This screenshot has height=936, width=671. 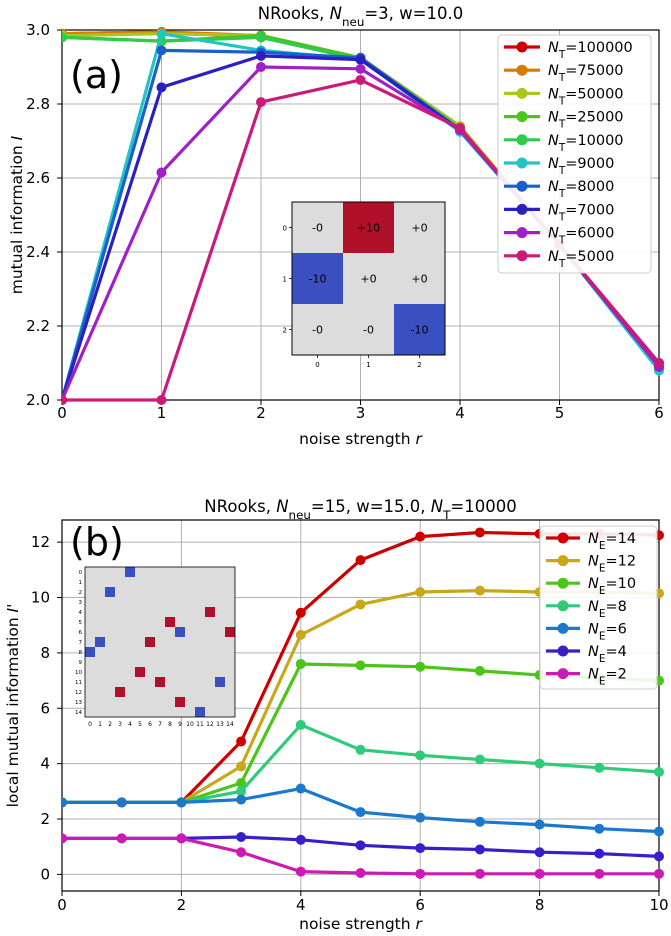 What do you see at coordinates (419, 228) in the screenshot?
I see `heatmap-cell-label: +0` at bounding box center [419, 228].